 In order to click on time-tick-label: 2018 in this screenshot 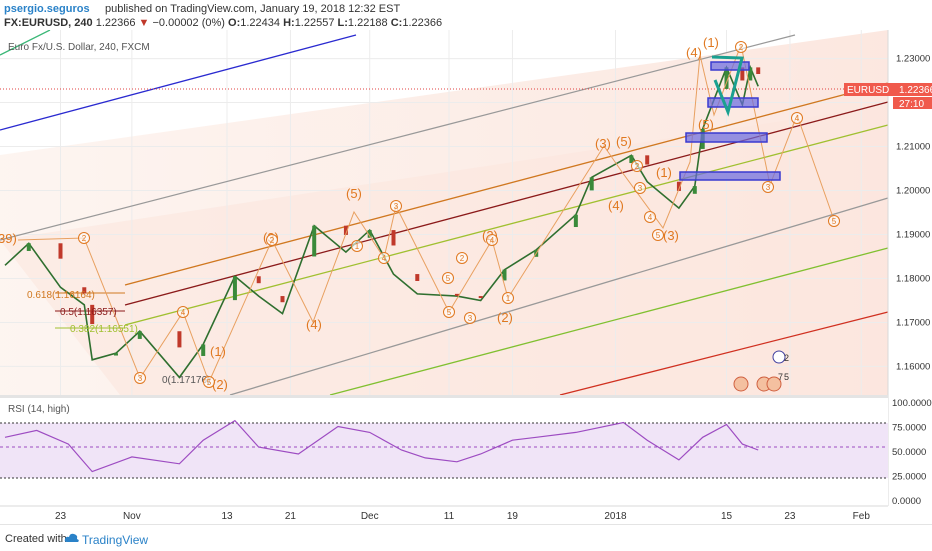, I will do `click(615, 516)`.